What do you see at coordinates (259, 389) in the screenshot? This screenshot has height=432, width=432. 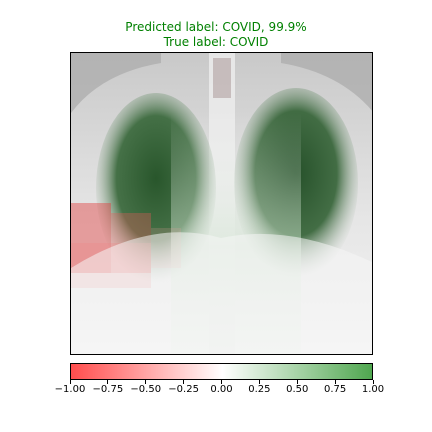 I see `colorbar-tick-label: 0.25` at bounding box center [259, 389].